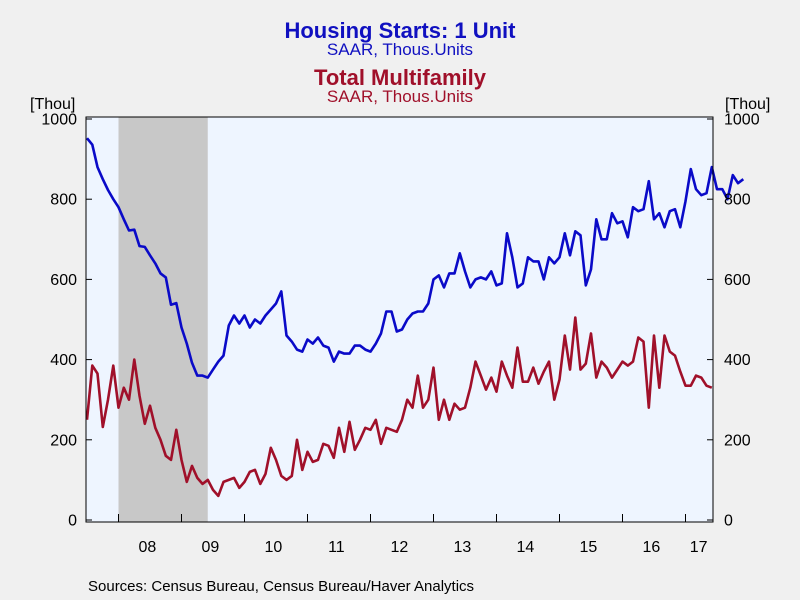 This screenshot has width=800, height=600. Describe the element at coordinates (63, 440) in the screenshot. I see `y-tick-label-left: 200` at that location.